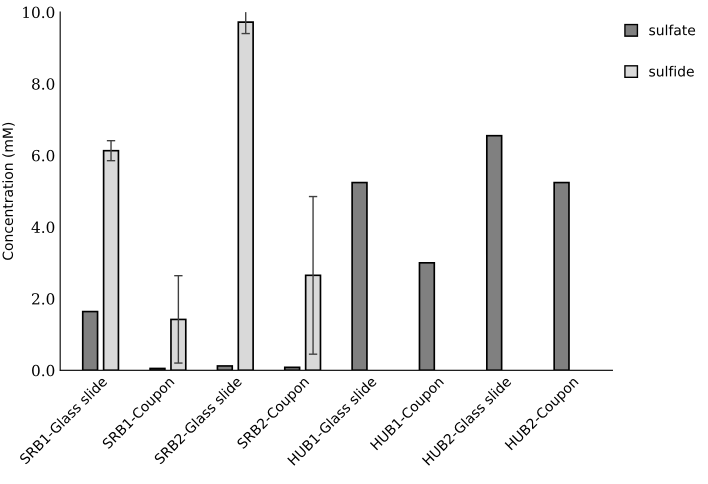 The height and width of the screenshot is (484, 708). Describe the element at coordinates (671, 71) in the screenshot. I see `legend-label: sulfide` at that location.